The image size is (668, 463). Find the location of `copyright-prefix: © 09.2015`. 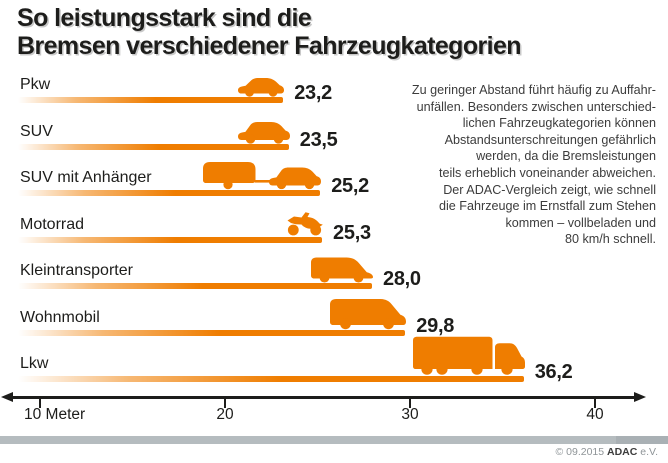

copyright-prefix: © 09.2015 is located at coordinates (581, 452).